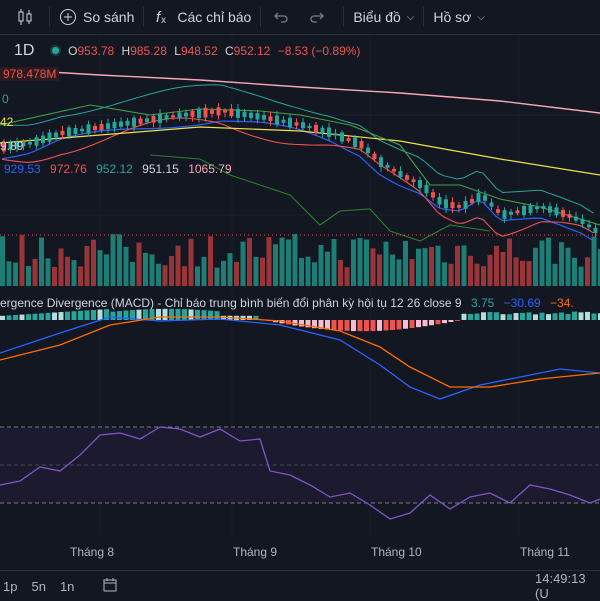 The width and height of the screenshot is (600, 601). What do you see at coordinates (459, 17) in the screenshot?
I see `profile-menu-button: Hồ sơ ⌵` at bounding box center [459, 17].